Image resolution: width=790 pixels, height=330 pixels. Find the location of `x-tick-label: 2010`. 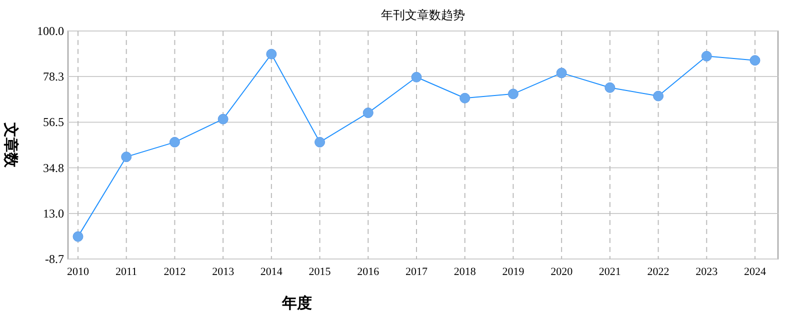

x-tick-label: 2010 is located at coordinates (78, 272).